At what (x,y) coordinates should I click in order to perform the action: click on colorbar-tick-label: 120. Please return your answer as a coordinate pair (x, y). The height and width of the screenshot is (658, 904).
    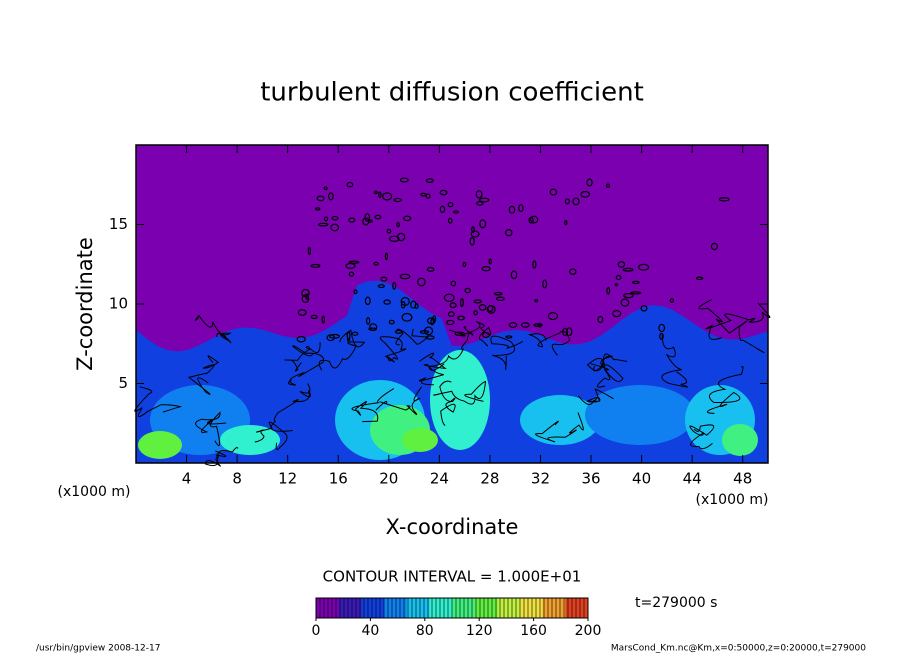
    Looking at the image, I should click on (479, 631).